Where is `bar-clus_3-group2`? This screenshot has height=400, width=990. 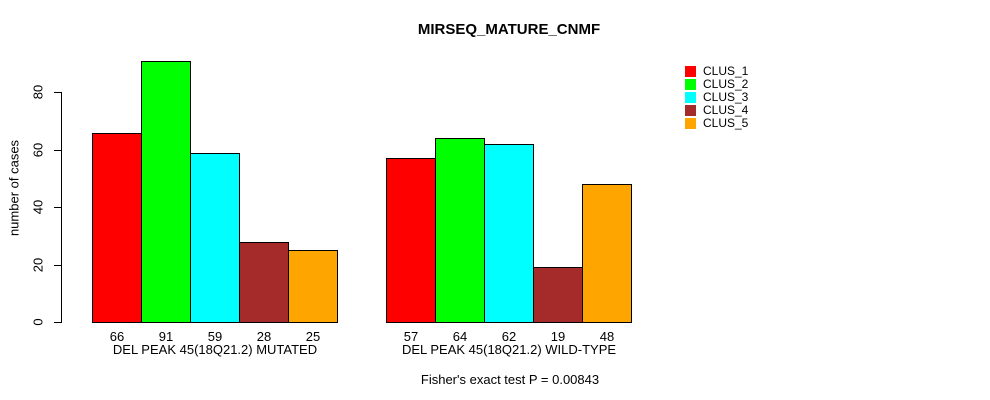
bar-clus_3-group2 is located at coordinates (509, 233).